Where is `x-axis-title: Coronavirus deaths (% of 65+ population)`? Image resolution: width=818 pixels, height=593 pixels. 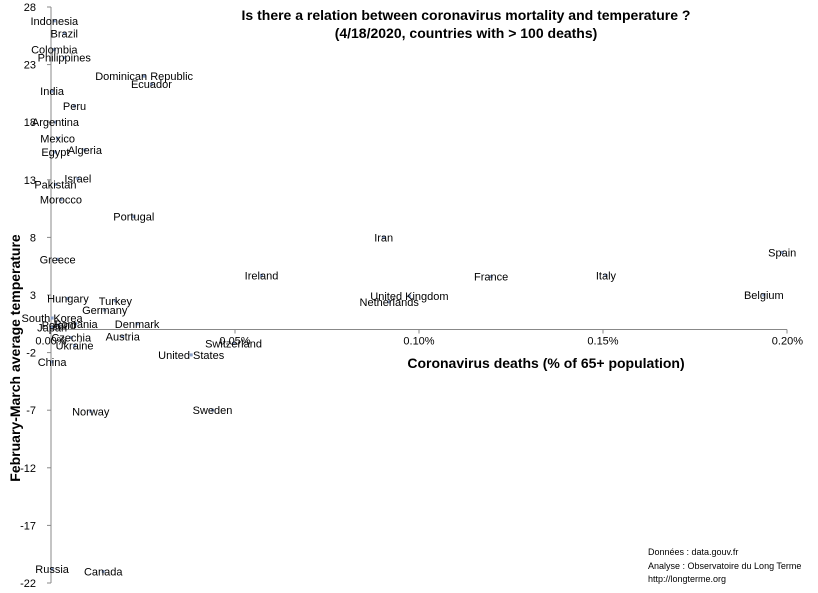 x-axis-title: Coronavirus deaths (% of 65+ population) is located at coordinates (545, 363).